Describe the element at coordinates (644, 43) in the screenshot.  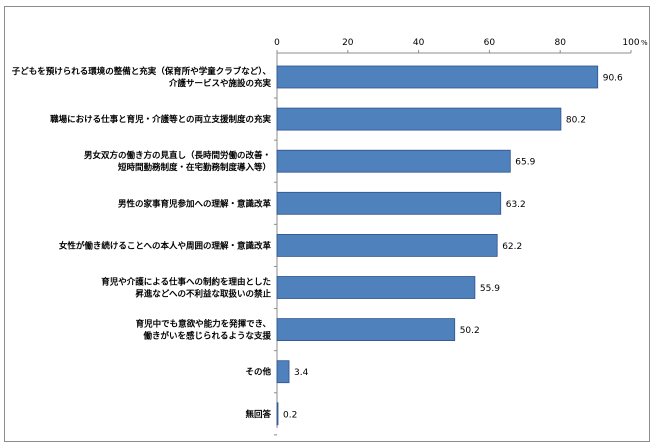
I see `x-unit-label: %` at that location.